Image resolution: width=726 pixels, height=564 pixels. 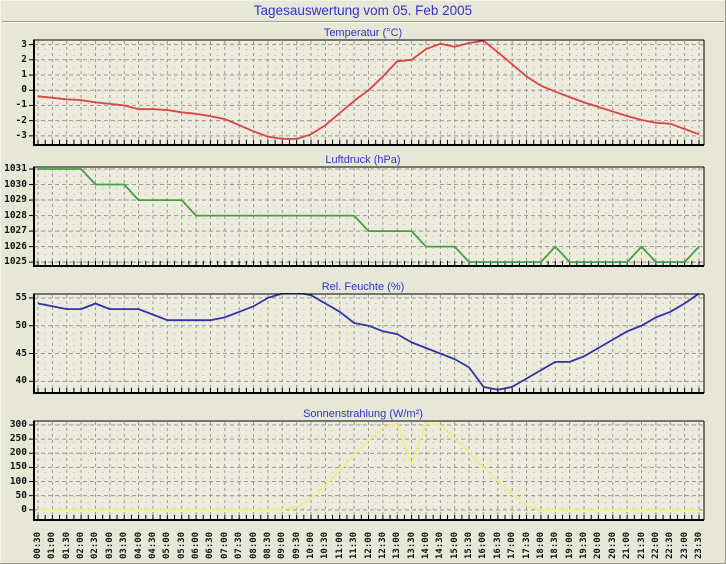 I want to click on x-tick-label: 02:30, so click(x=95, y=545).